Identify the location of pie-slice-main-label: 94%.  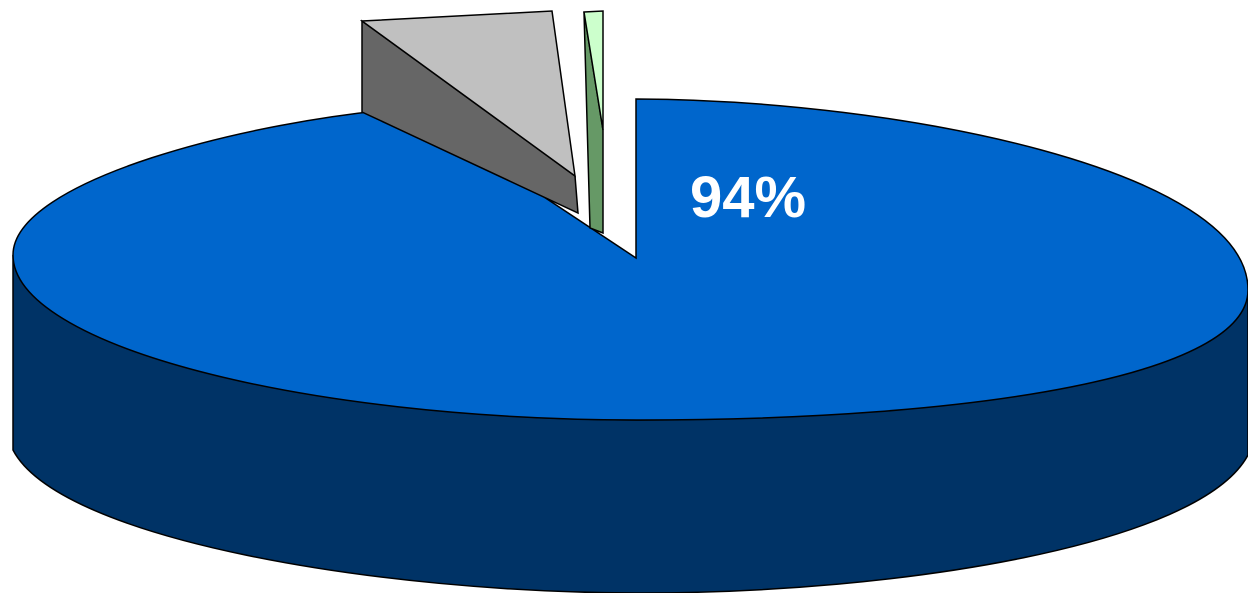
(748, 197).